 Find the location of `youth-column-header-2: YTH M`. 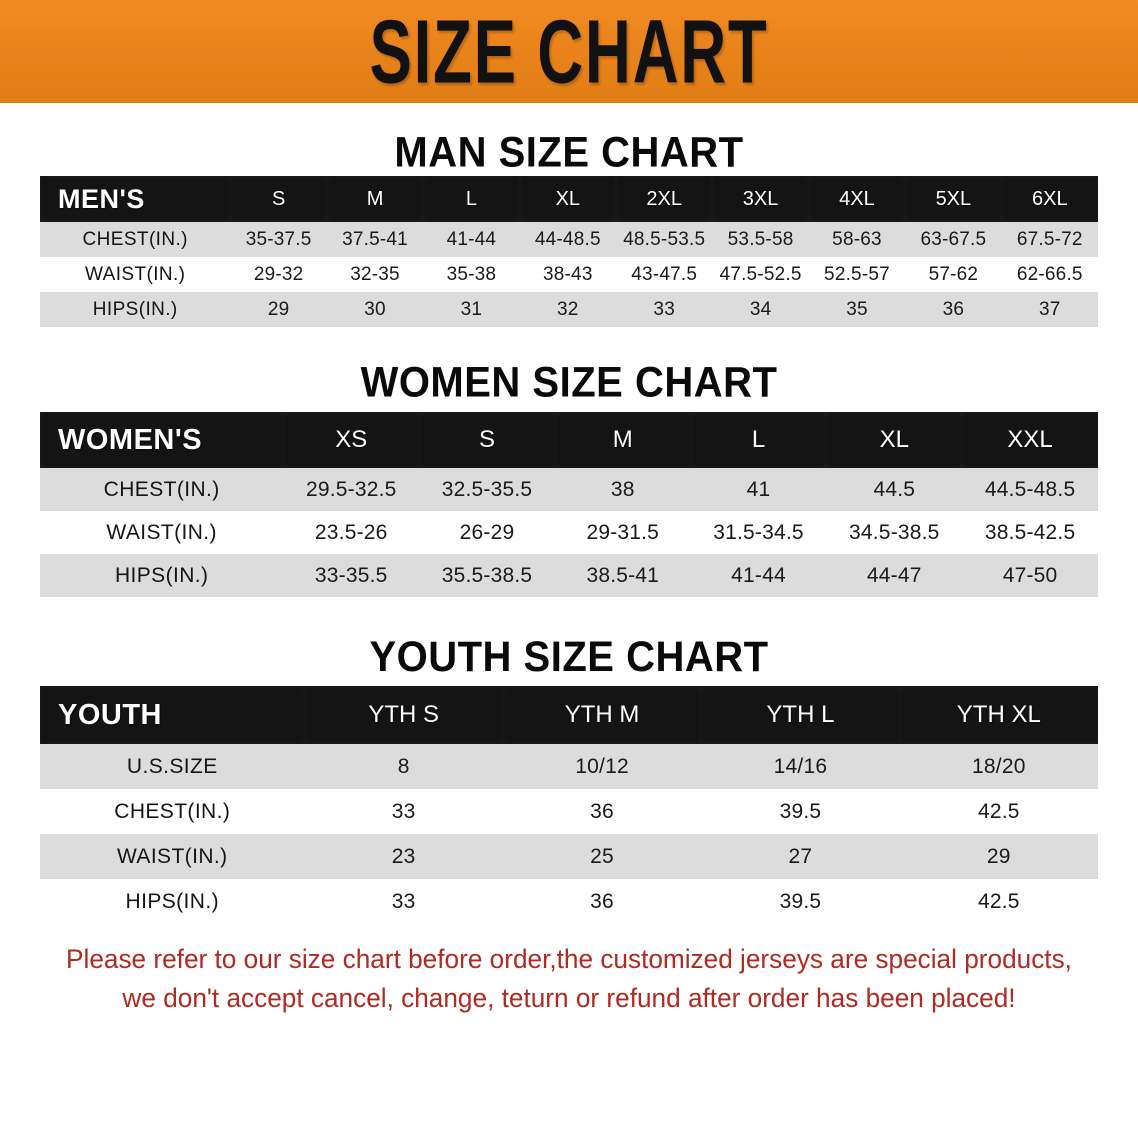

youth-column-header-2: YTH M is located at coordinates (602, 715).